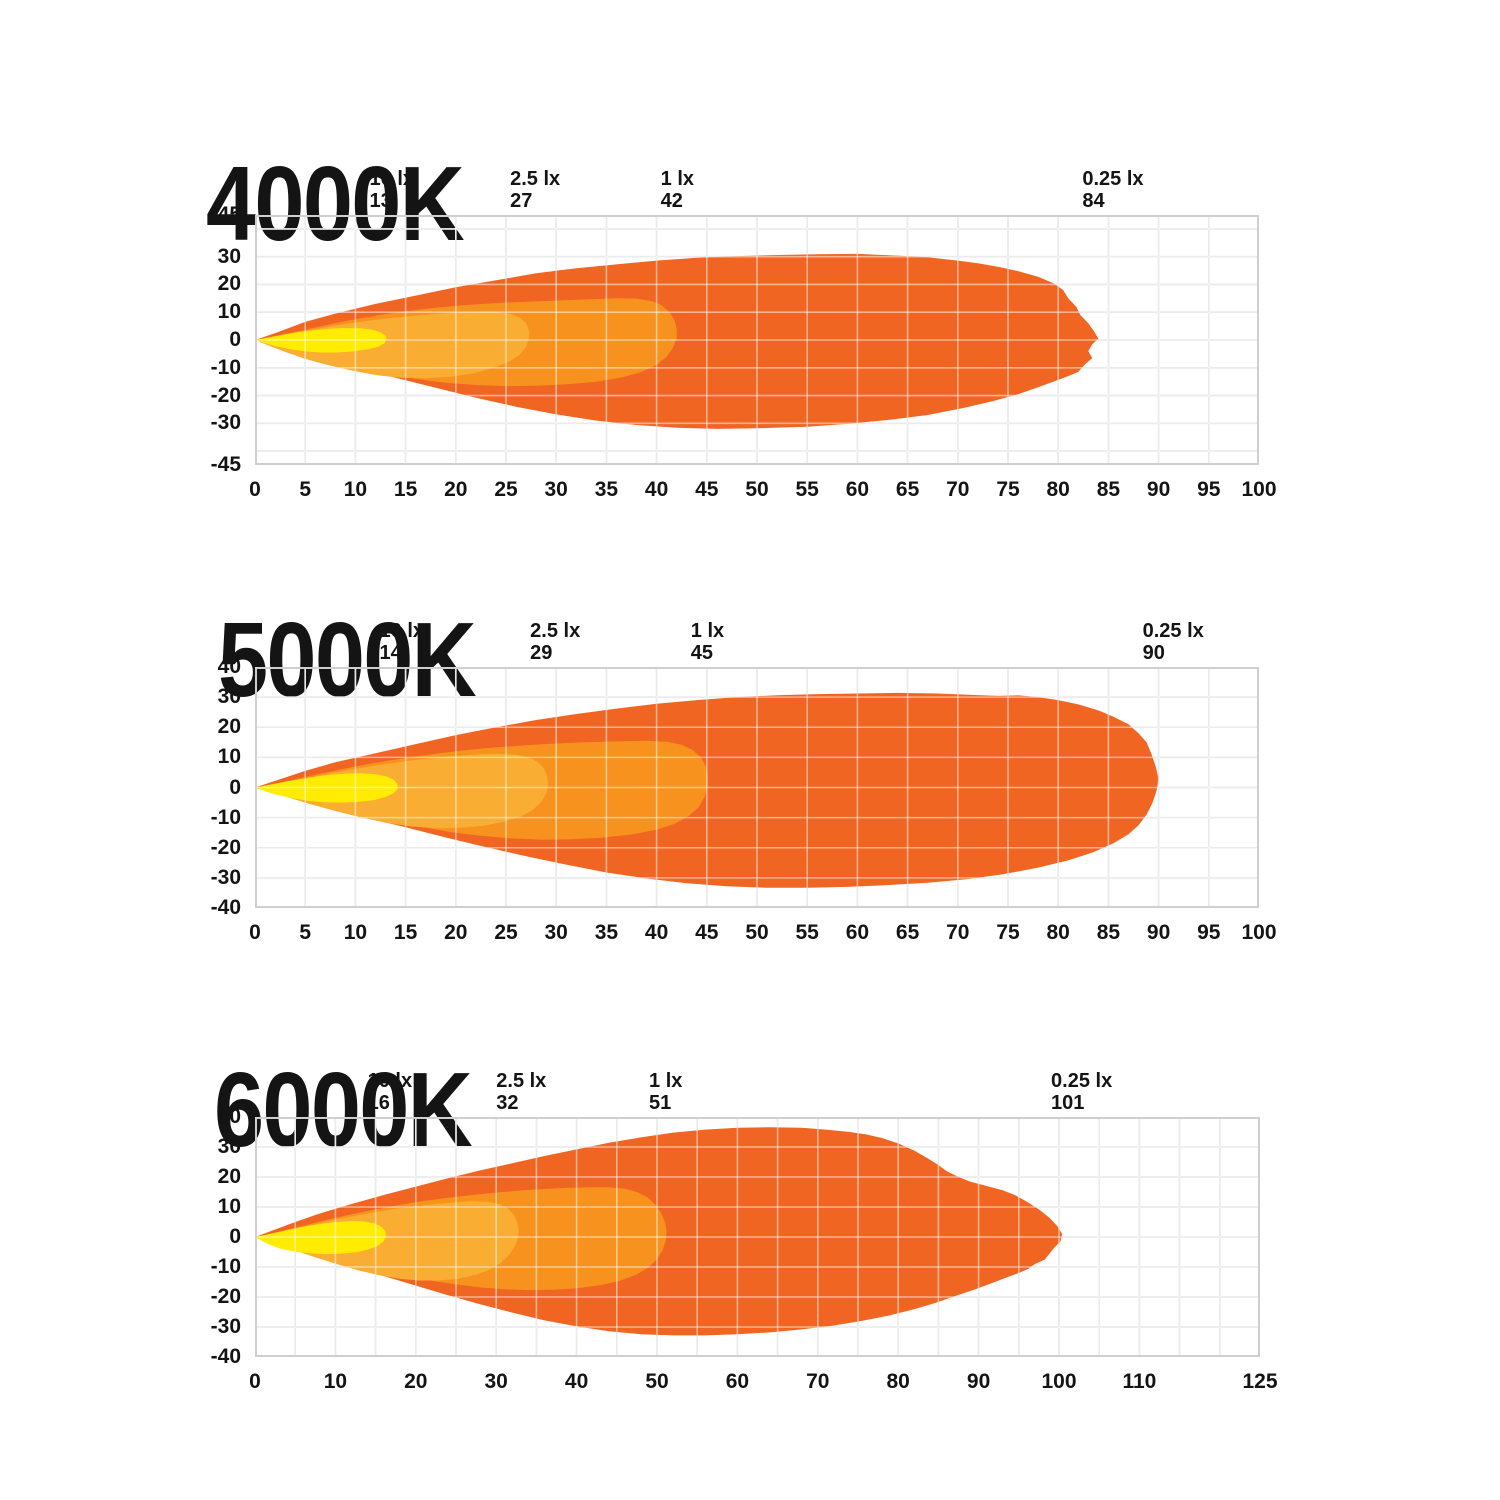 The image size is (1500, 1500). Describe the element at coordinates (665, 1092) in the screenshot. I see `isolux-annotation: 1 lx 51` at that location.